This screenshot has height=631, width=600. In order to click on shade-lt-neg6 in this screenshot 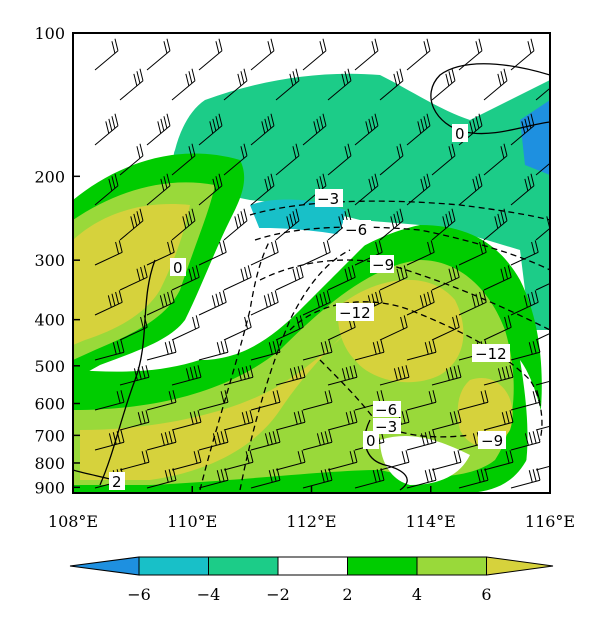, I will do `click(535, 137)`.